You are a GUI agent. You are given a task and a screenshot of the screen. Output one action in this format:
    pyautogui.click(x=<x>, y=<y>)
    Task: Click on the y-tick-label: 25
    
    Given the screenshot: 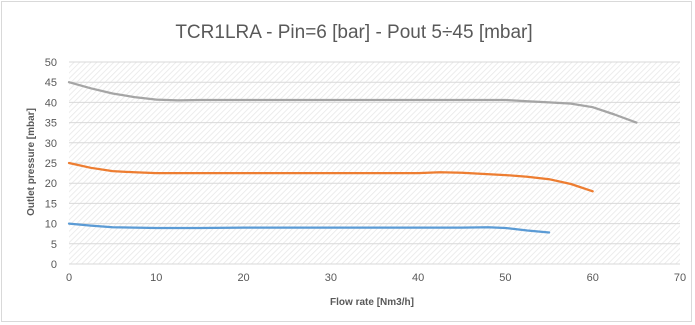 What is the action you would take?
    pyautogui.click(x=51, y=164)
    